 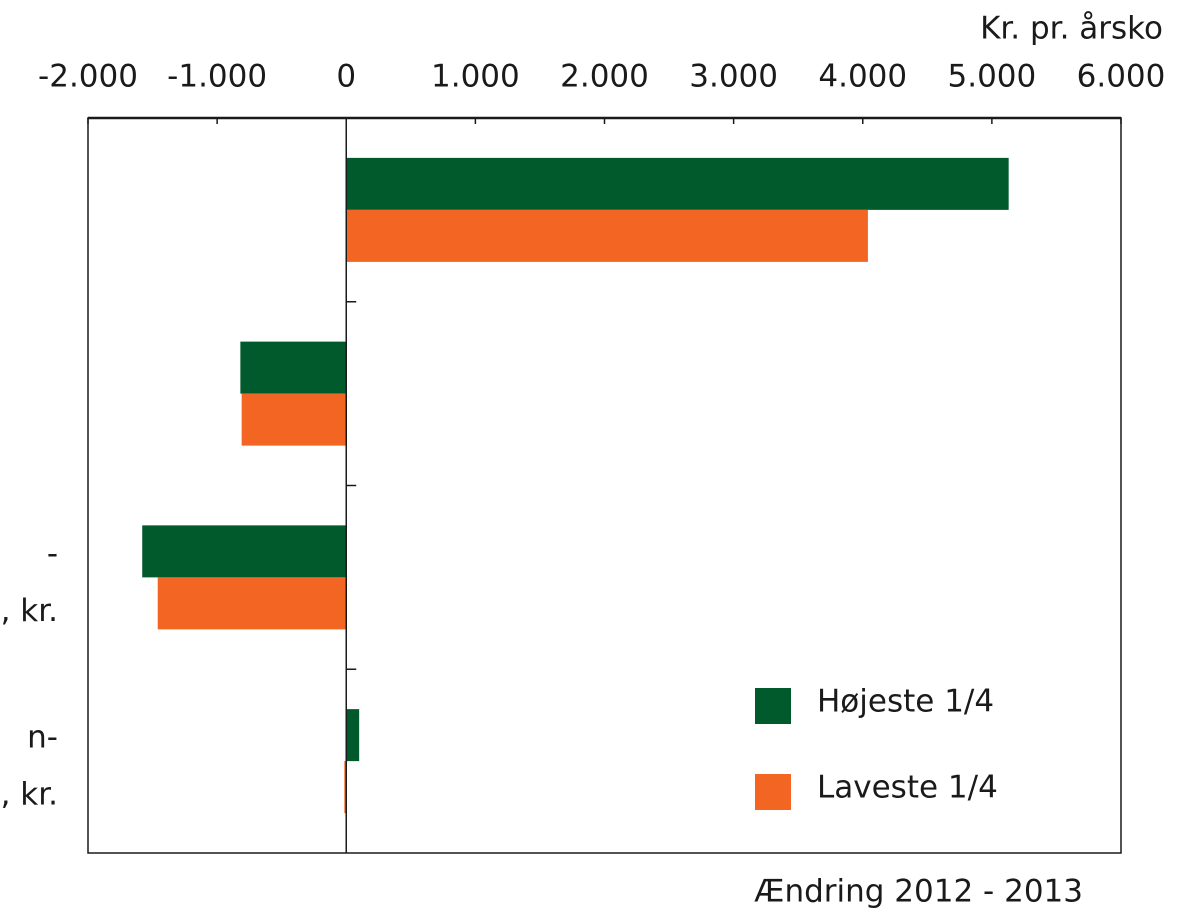 What do you see at coordinates (346, 77) in the screenshot?
I see `x-tick-label: 0` at bounding box center [346, 77].